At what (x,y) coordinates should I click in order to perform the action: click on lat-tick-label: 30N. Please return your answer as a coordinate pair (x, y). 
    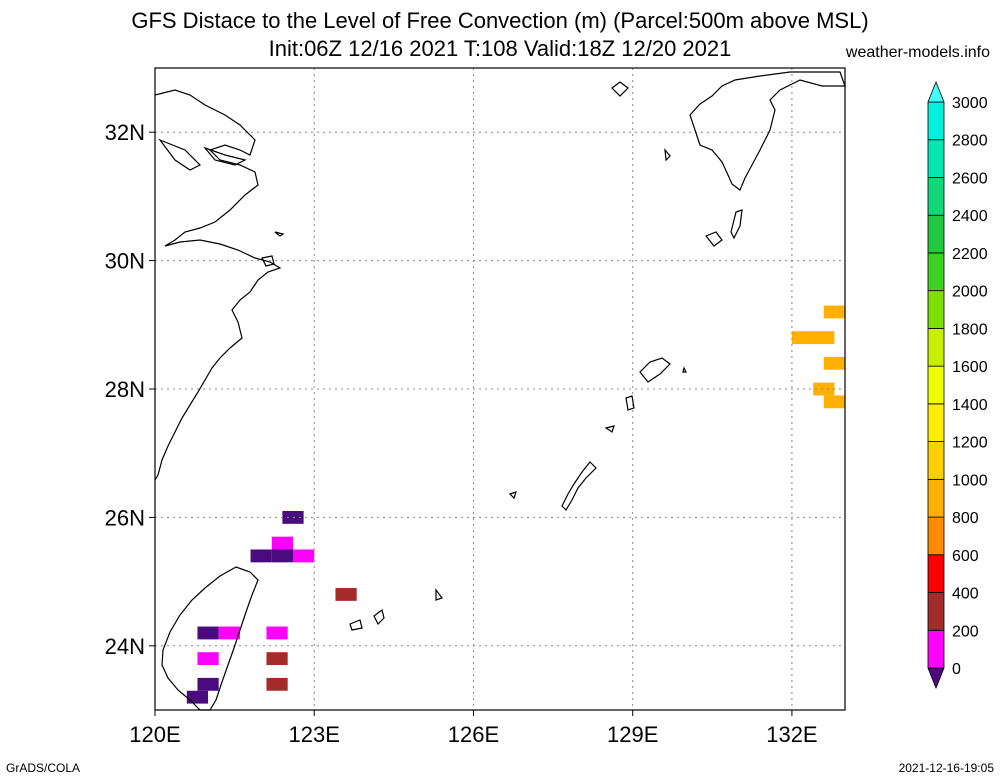
    Looking at the image, I should click on (125, 261).